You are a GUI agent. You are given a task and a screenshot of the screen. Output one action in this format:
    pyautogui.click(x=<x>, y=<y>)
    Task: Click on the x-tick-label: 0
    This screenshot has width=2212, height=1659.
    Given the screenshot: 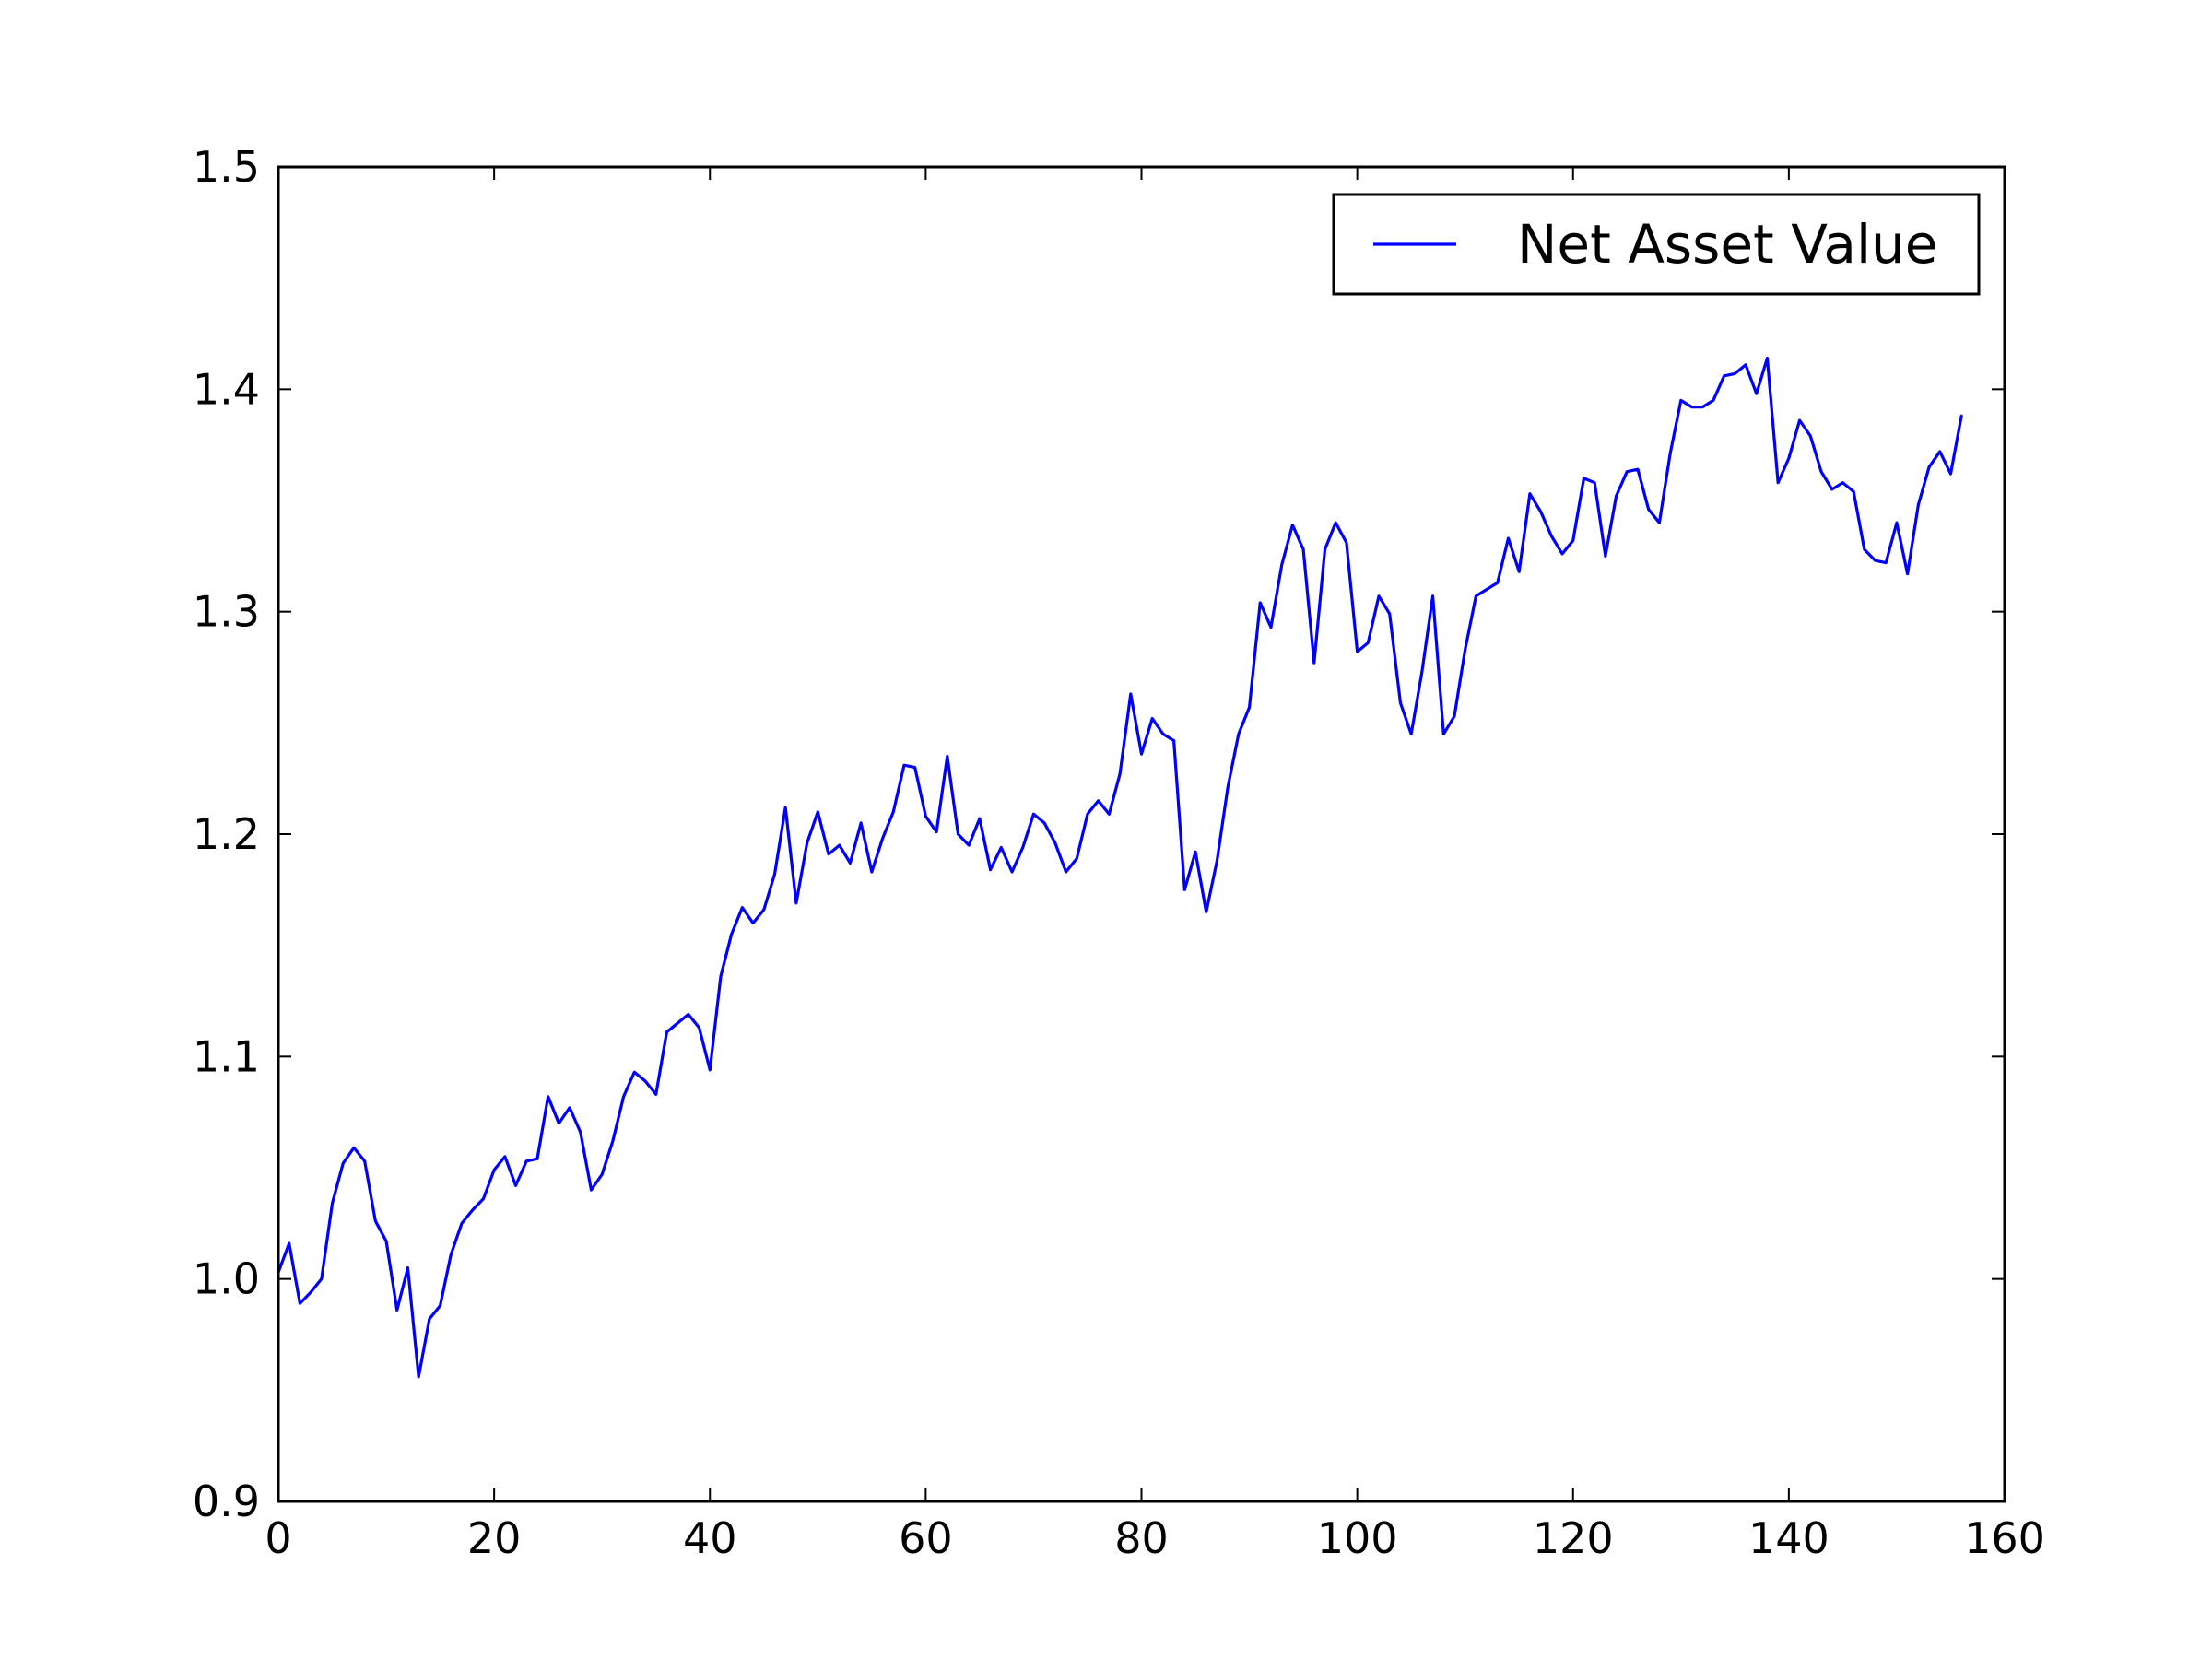 What is the action you would take?
    pyautogui.click(x=278, y=1538)
    